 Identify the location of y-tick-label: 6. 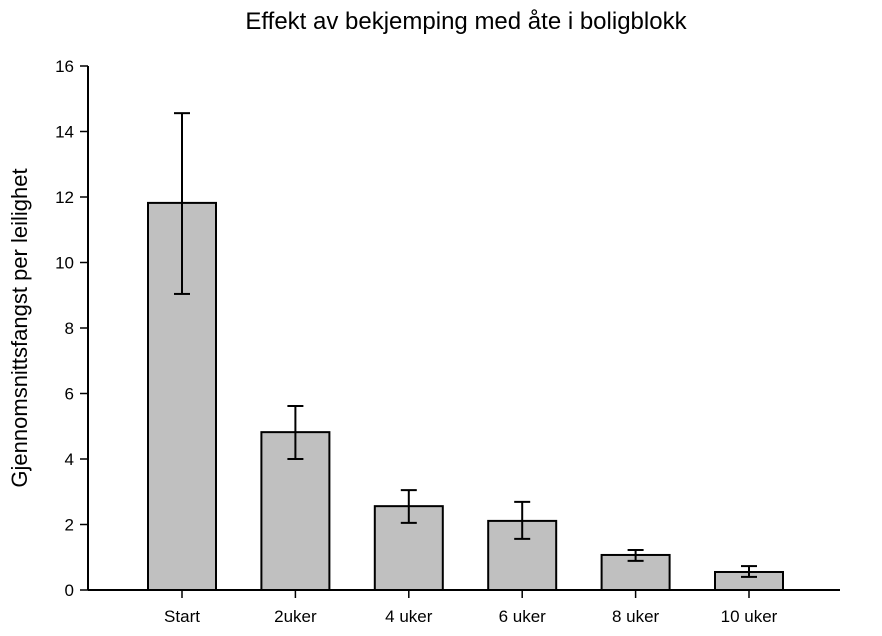
(69, 394).